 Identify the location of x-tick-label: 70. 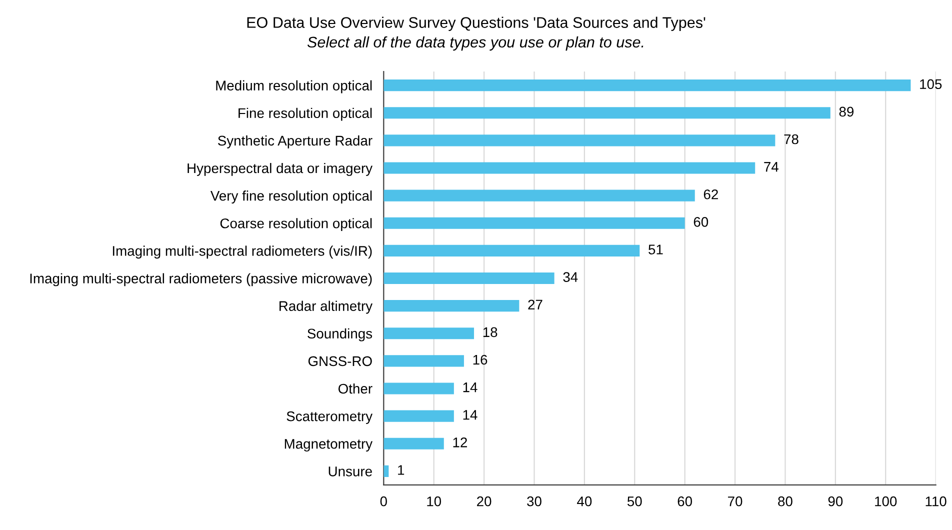
(735, 501).